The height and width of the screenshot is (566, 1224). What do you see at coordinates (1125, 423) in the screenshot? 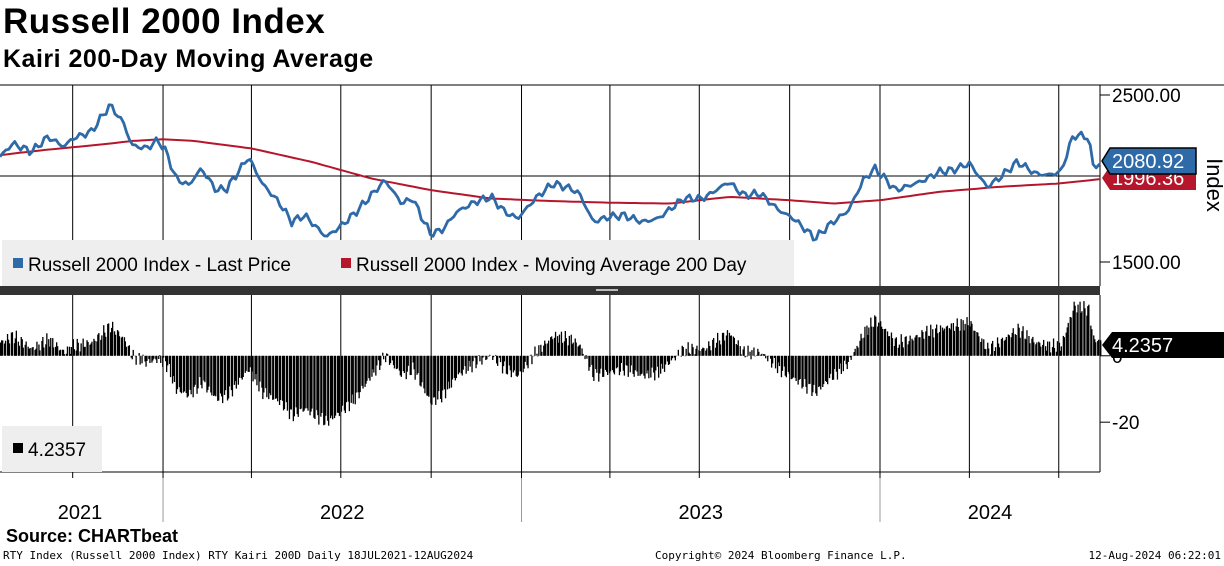
I see `kairi-ytick-label: -20` at bounding box center [1125, 423].